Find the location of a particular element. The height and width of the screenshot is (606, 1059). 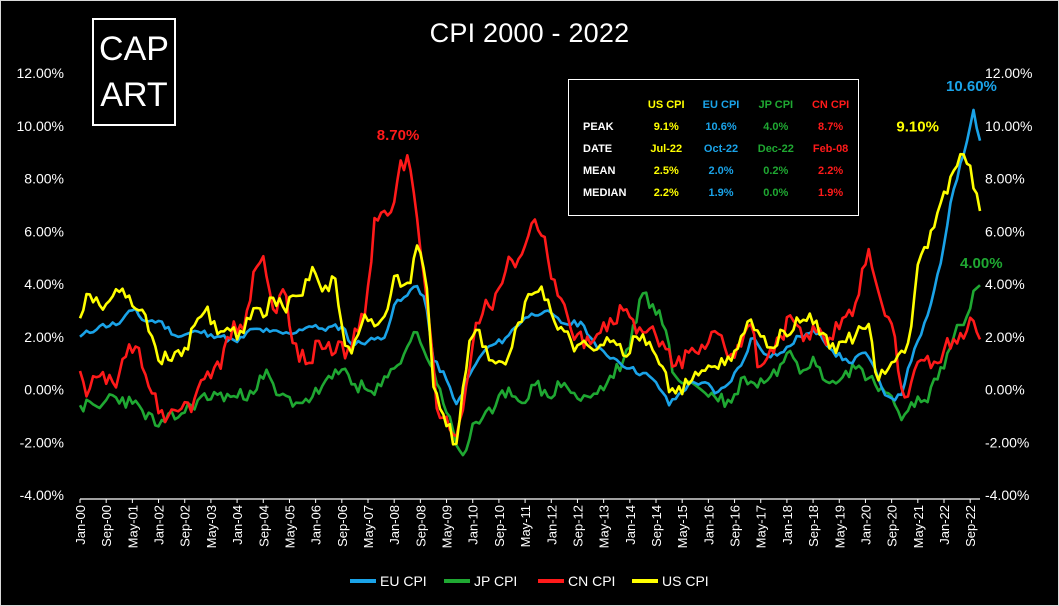

x-tick-label: Sep-06 is located at coordinates (342, 526).